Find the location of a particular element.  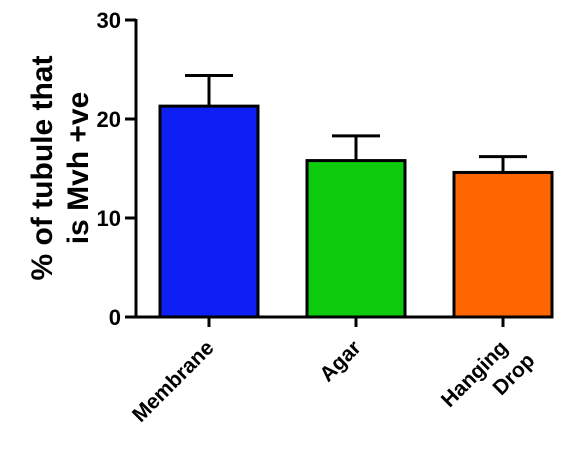

x-tick-label-line: Membrane is located at coordinates (173, 381).